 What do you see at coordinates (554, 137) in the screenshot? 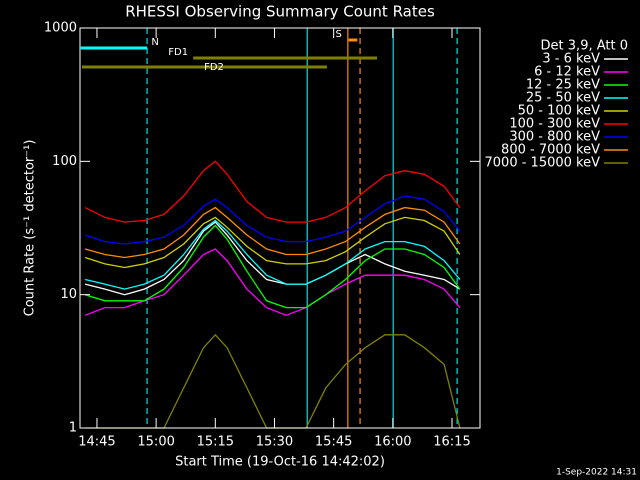
I see `legend-label: 300 - 800 keV` at bounding box center [554, 137].